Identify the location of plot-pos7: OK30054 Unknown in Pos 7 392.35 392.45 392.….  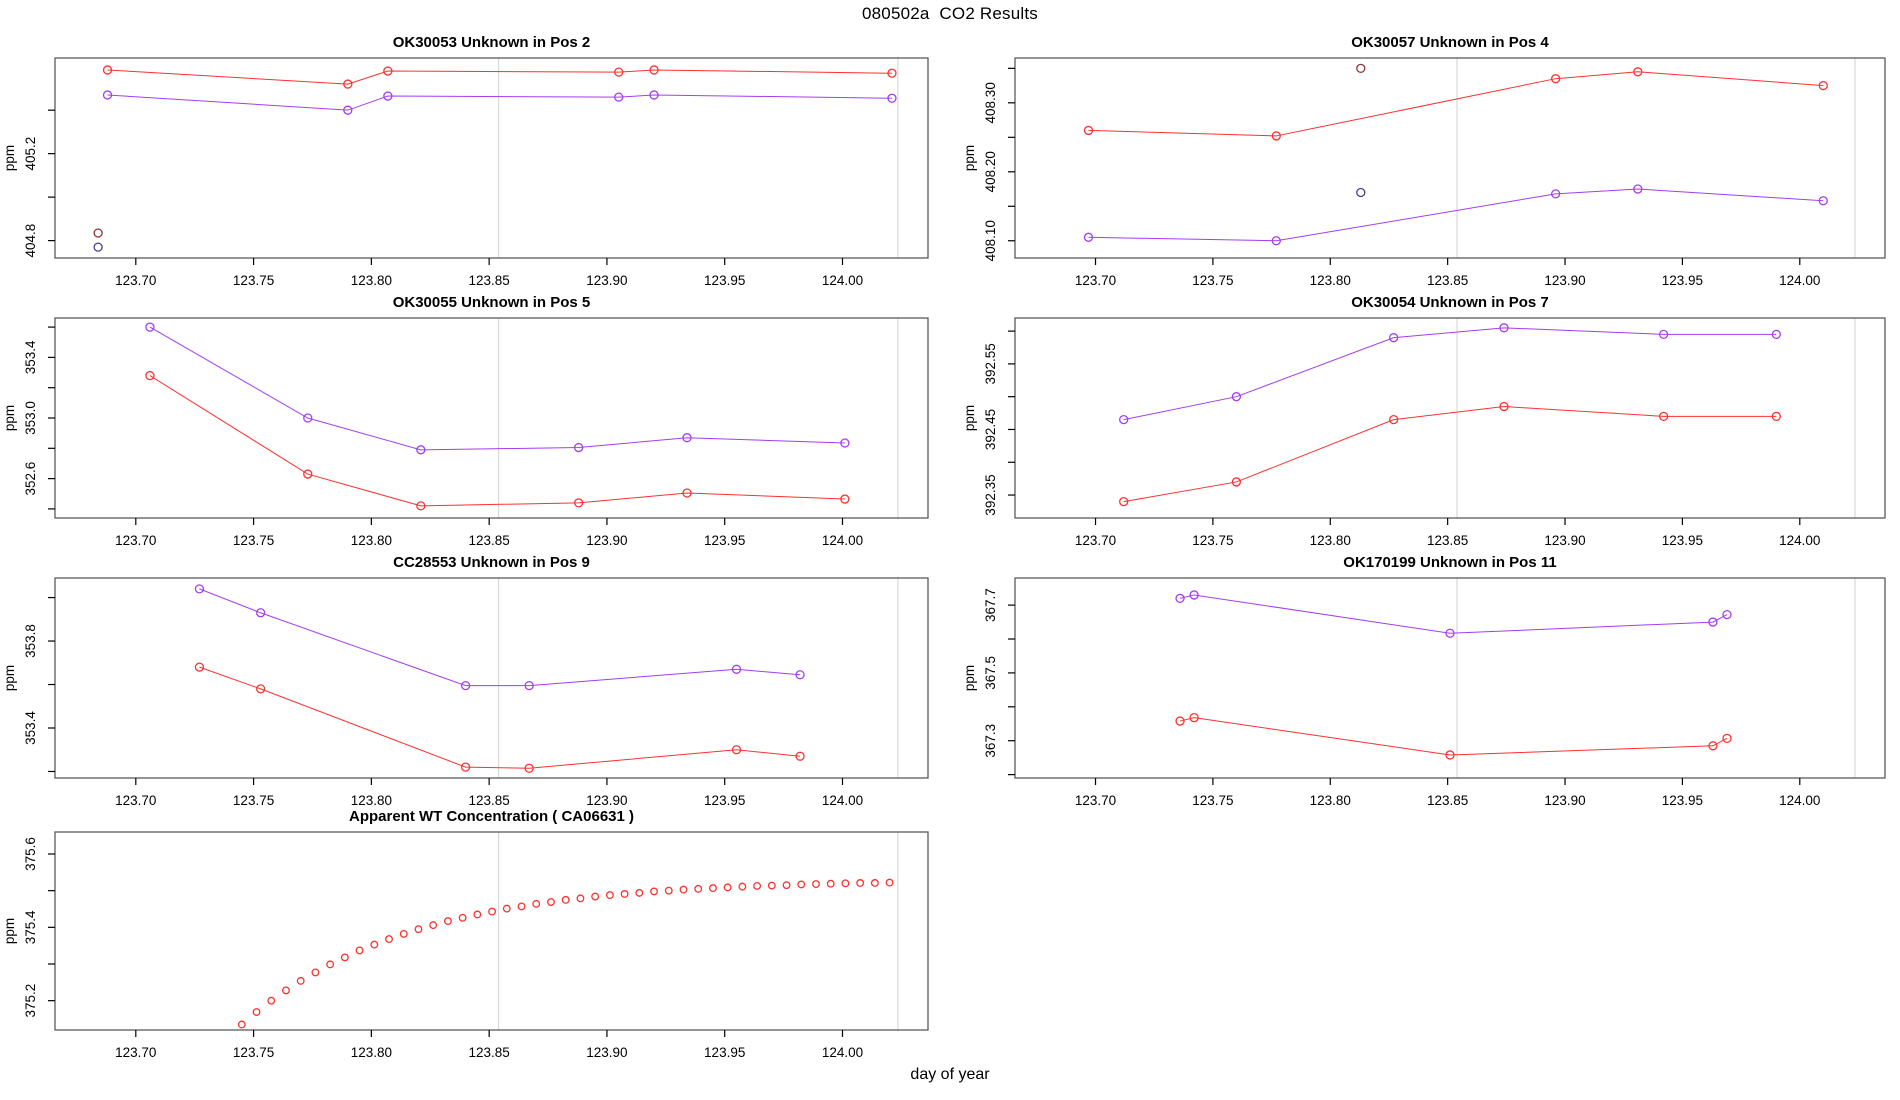
(1424, 421).